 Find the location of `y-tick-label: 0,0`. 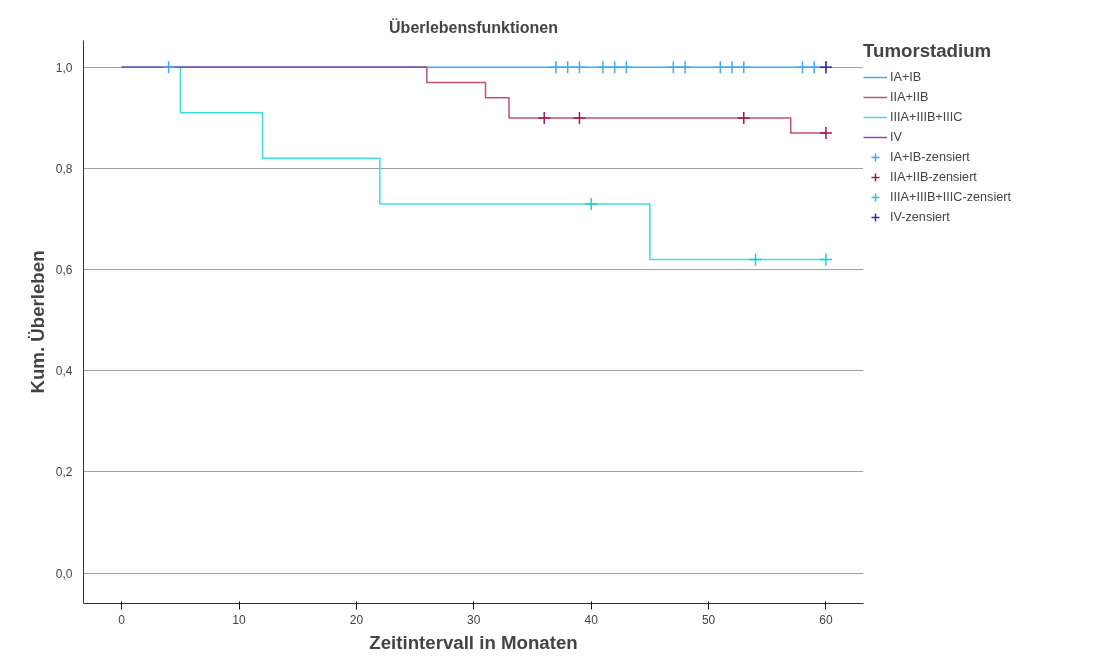

y-tick-label: 0,0 is located at coordinates (64, 573).